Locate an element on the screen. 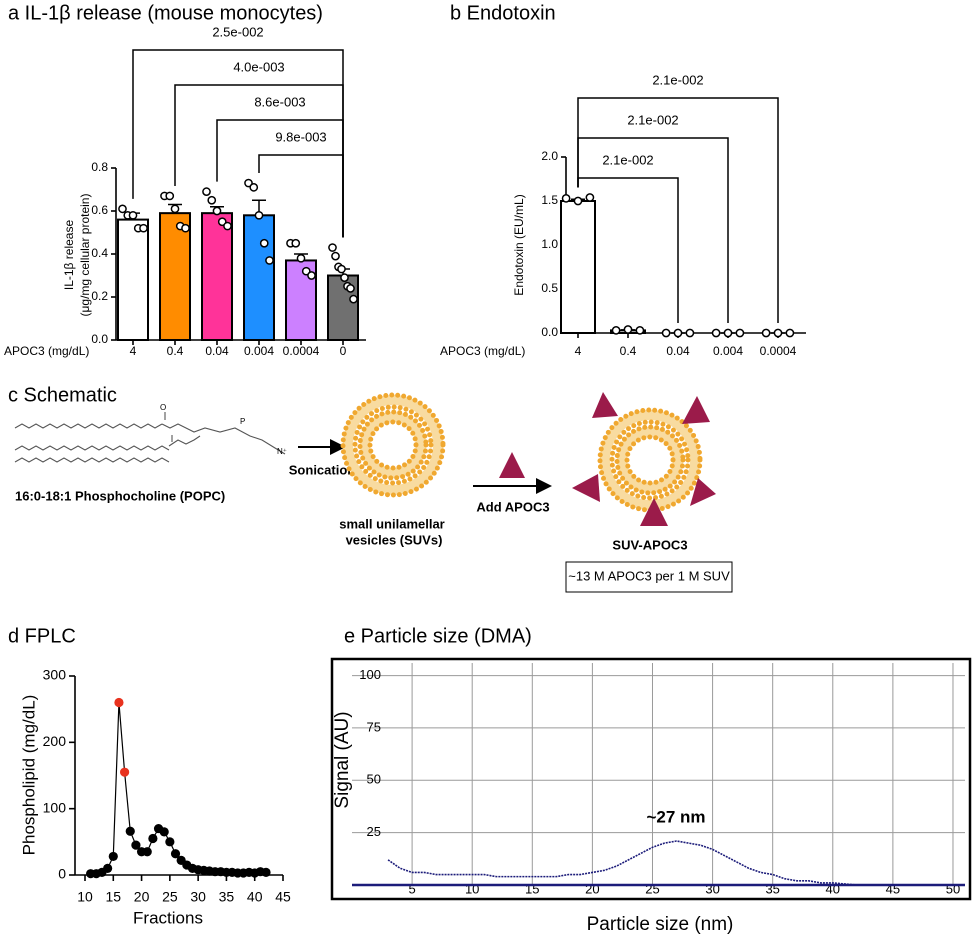 The height and width of the screenshot is (939, 975). y-tick-label: 200 is located at coordinates (55, 741).